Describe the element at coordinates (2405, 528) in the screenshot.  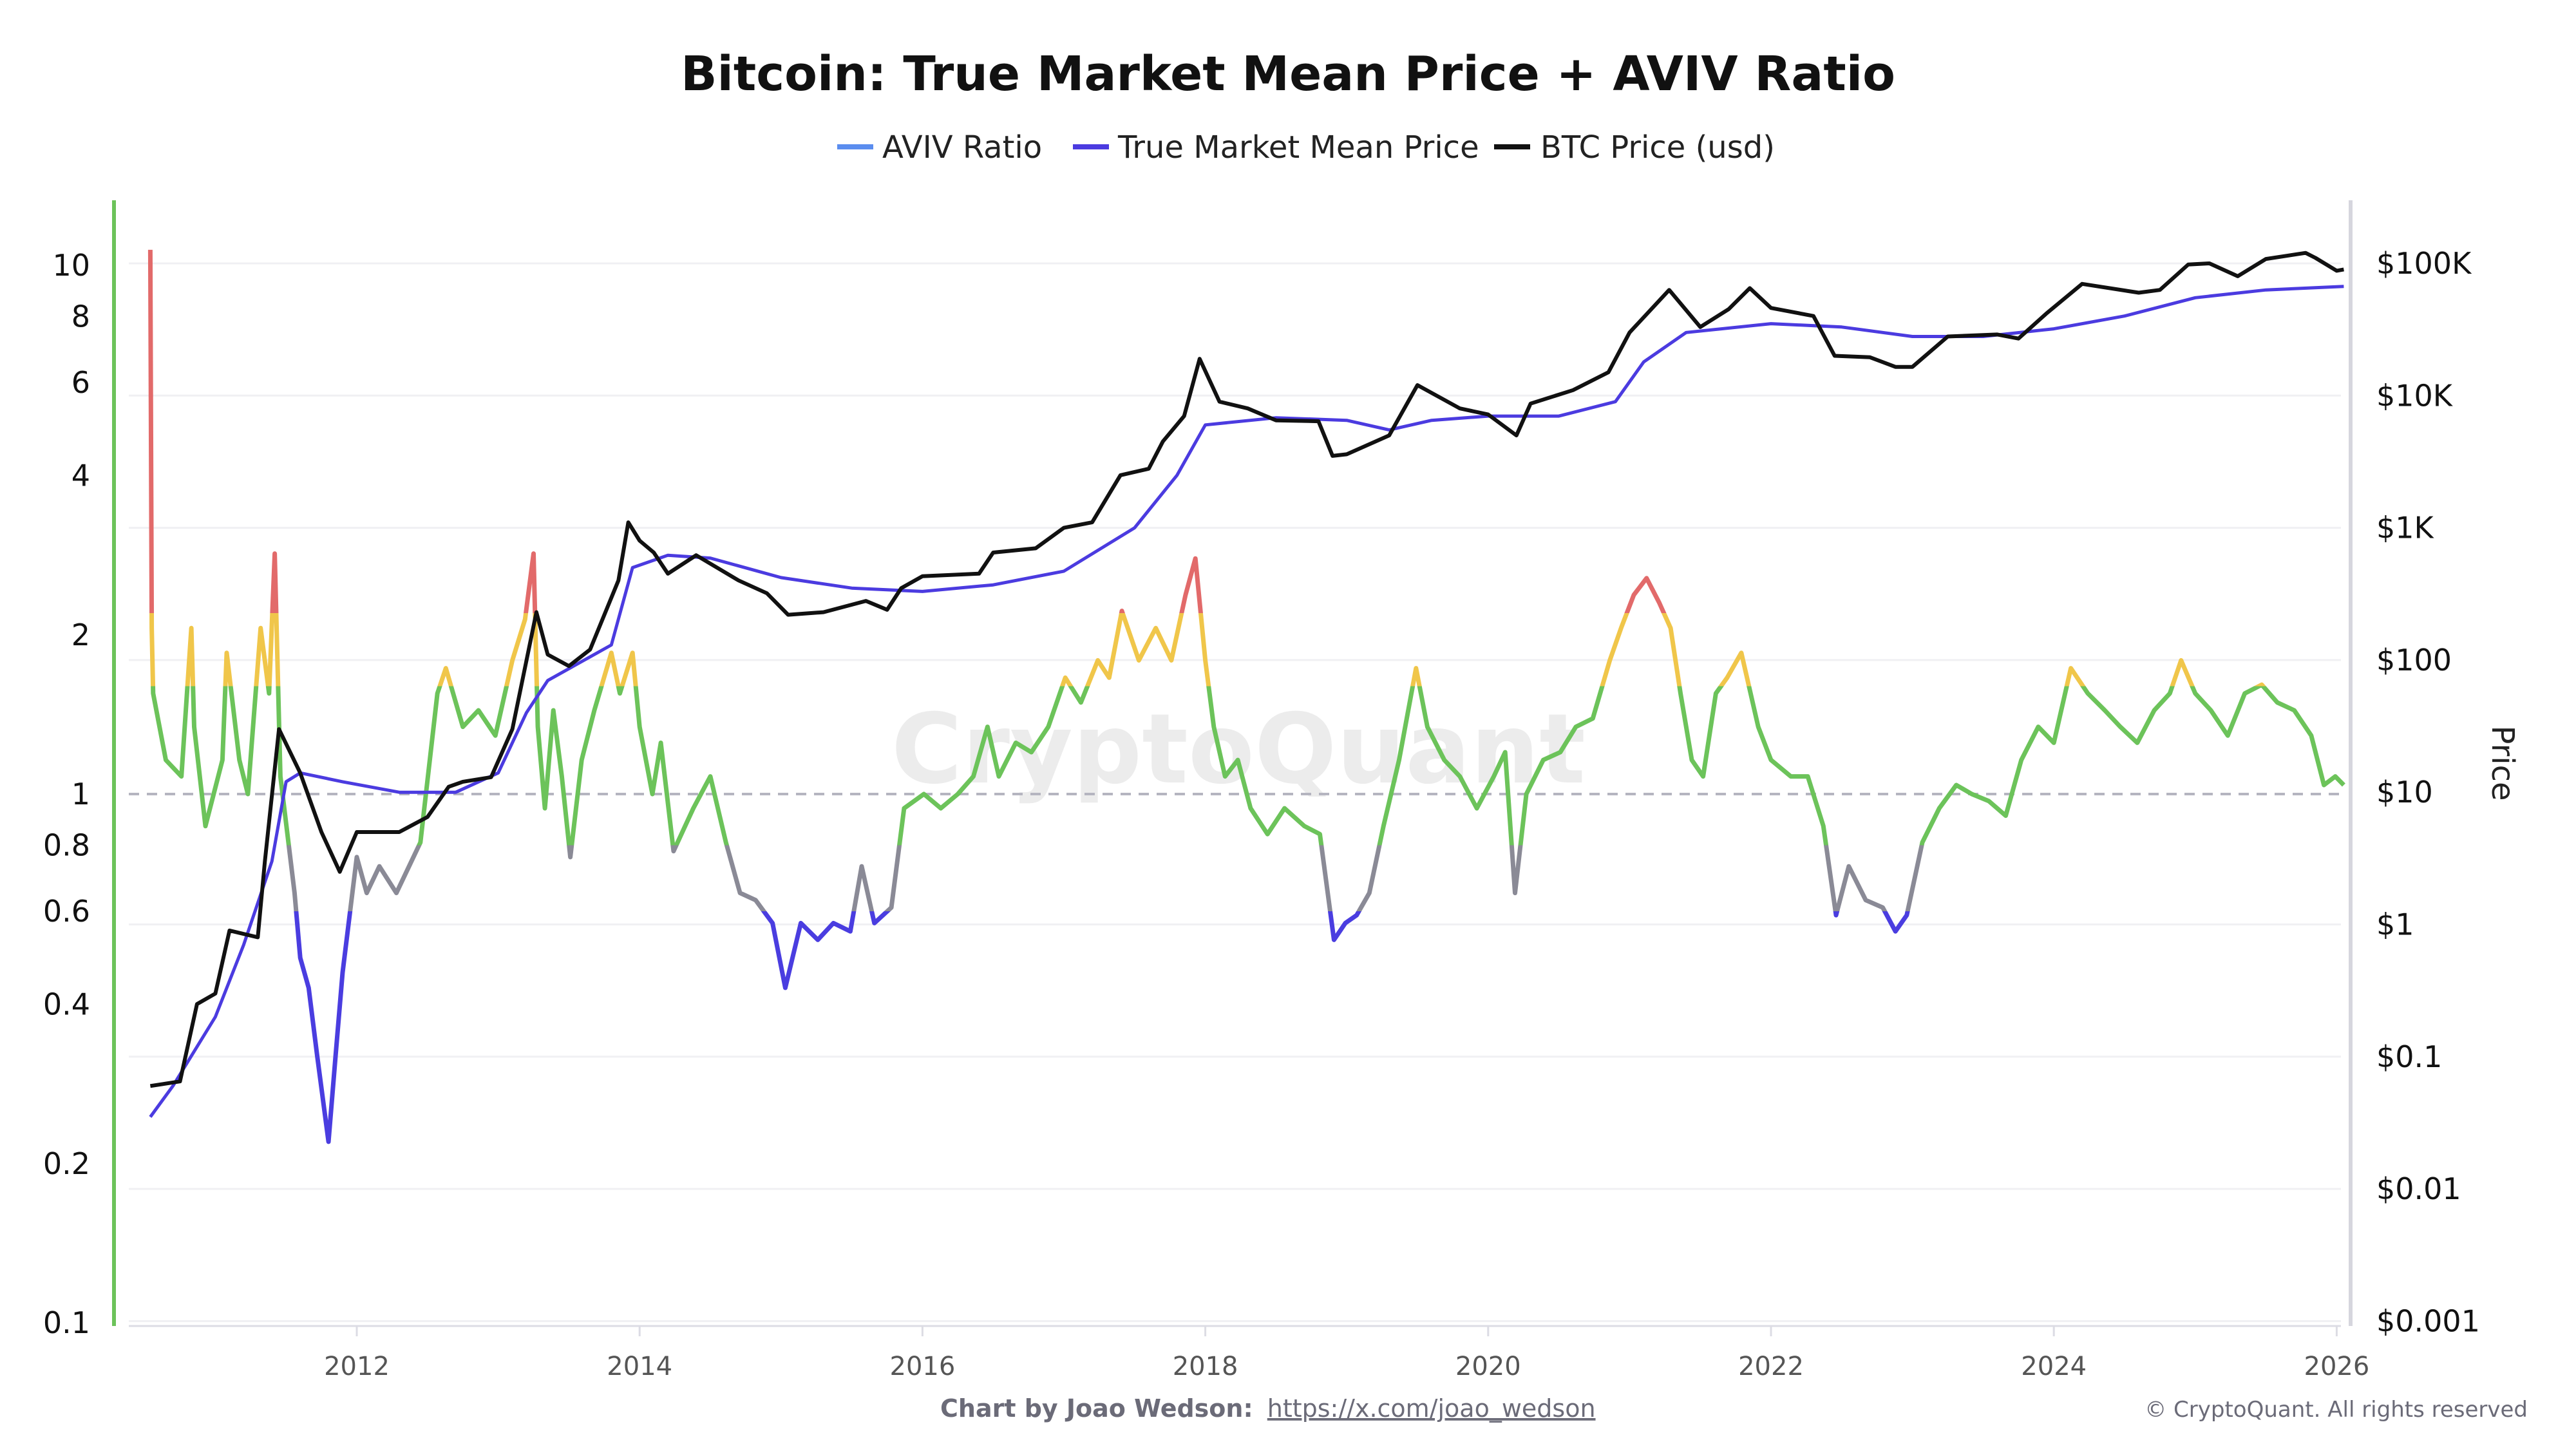
I see `right-tick-label: $1K` at that location.